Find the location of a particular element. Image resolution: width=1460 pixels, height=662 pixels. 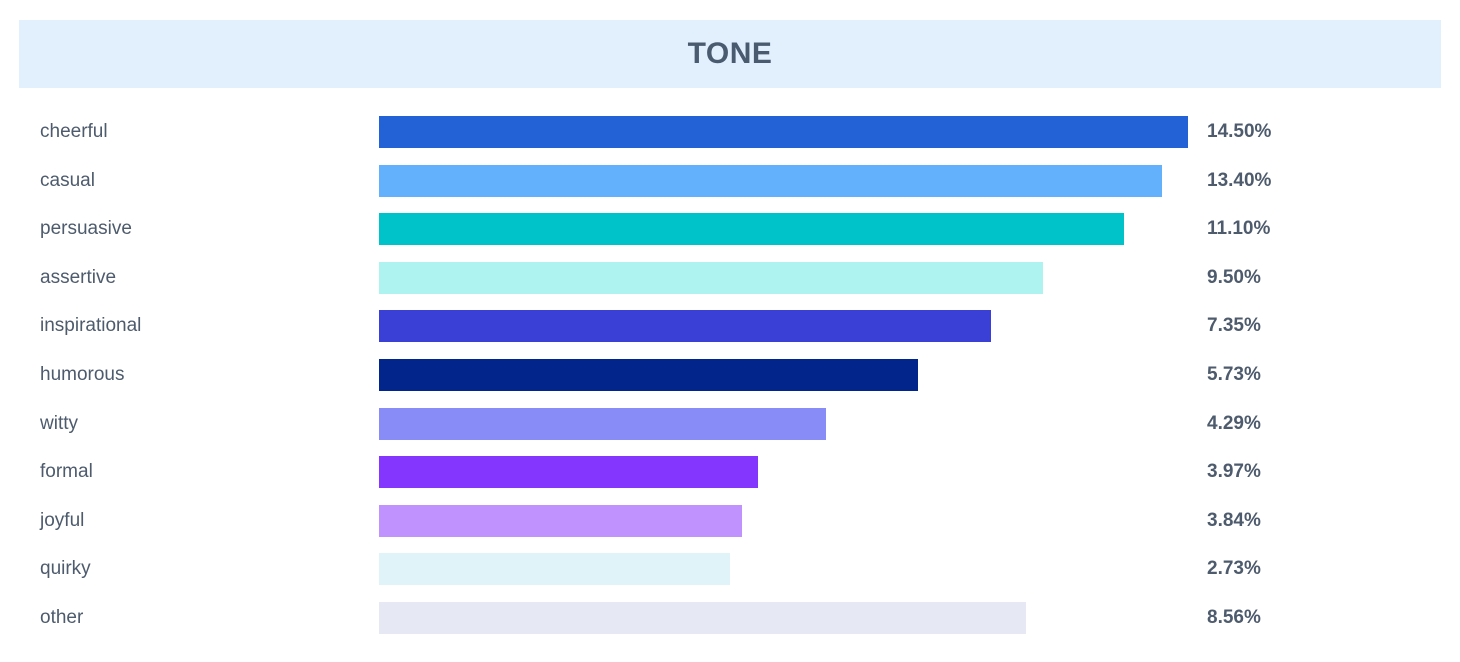

bar-joyful is located at coordinates (560, 520).